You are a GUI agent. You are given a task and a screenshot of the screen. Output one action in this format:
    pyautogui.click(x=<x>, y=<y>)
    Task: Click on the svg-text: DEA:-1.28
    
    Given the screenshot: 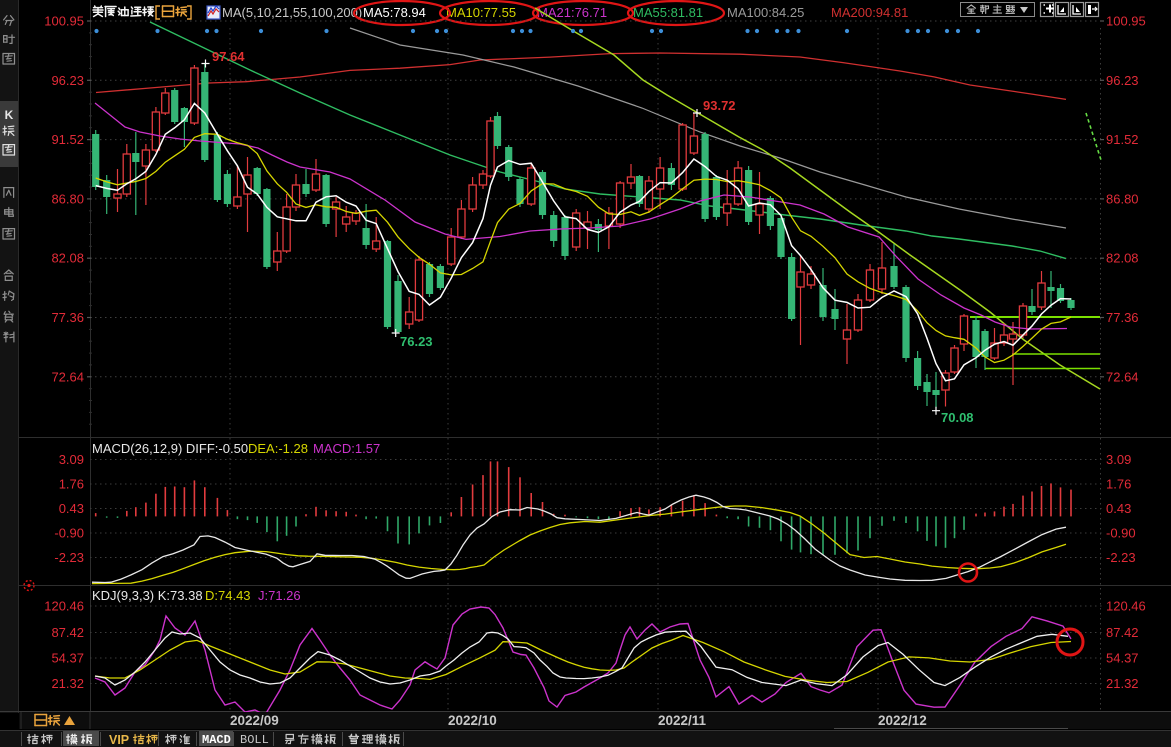 What is the action you would take?
    pyautogui.click(x=278, y=448)
    